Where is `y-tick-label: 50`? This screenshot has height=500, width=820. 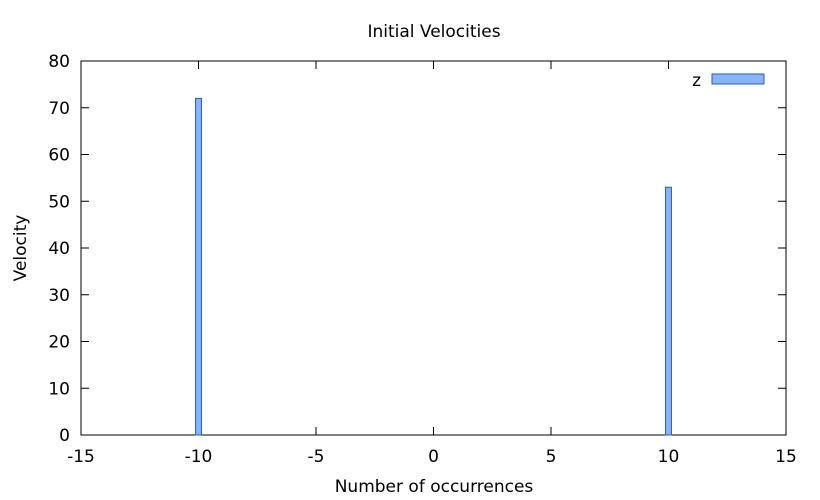 y-tick-label: 50 is located at coordinates (59, 202).